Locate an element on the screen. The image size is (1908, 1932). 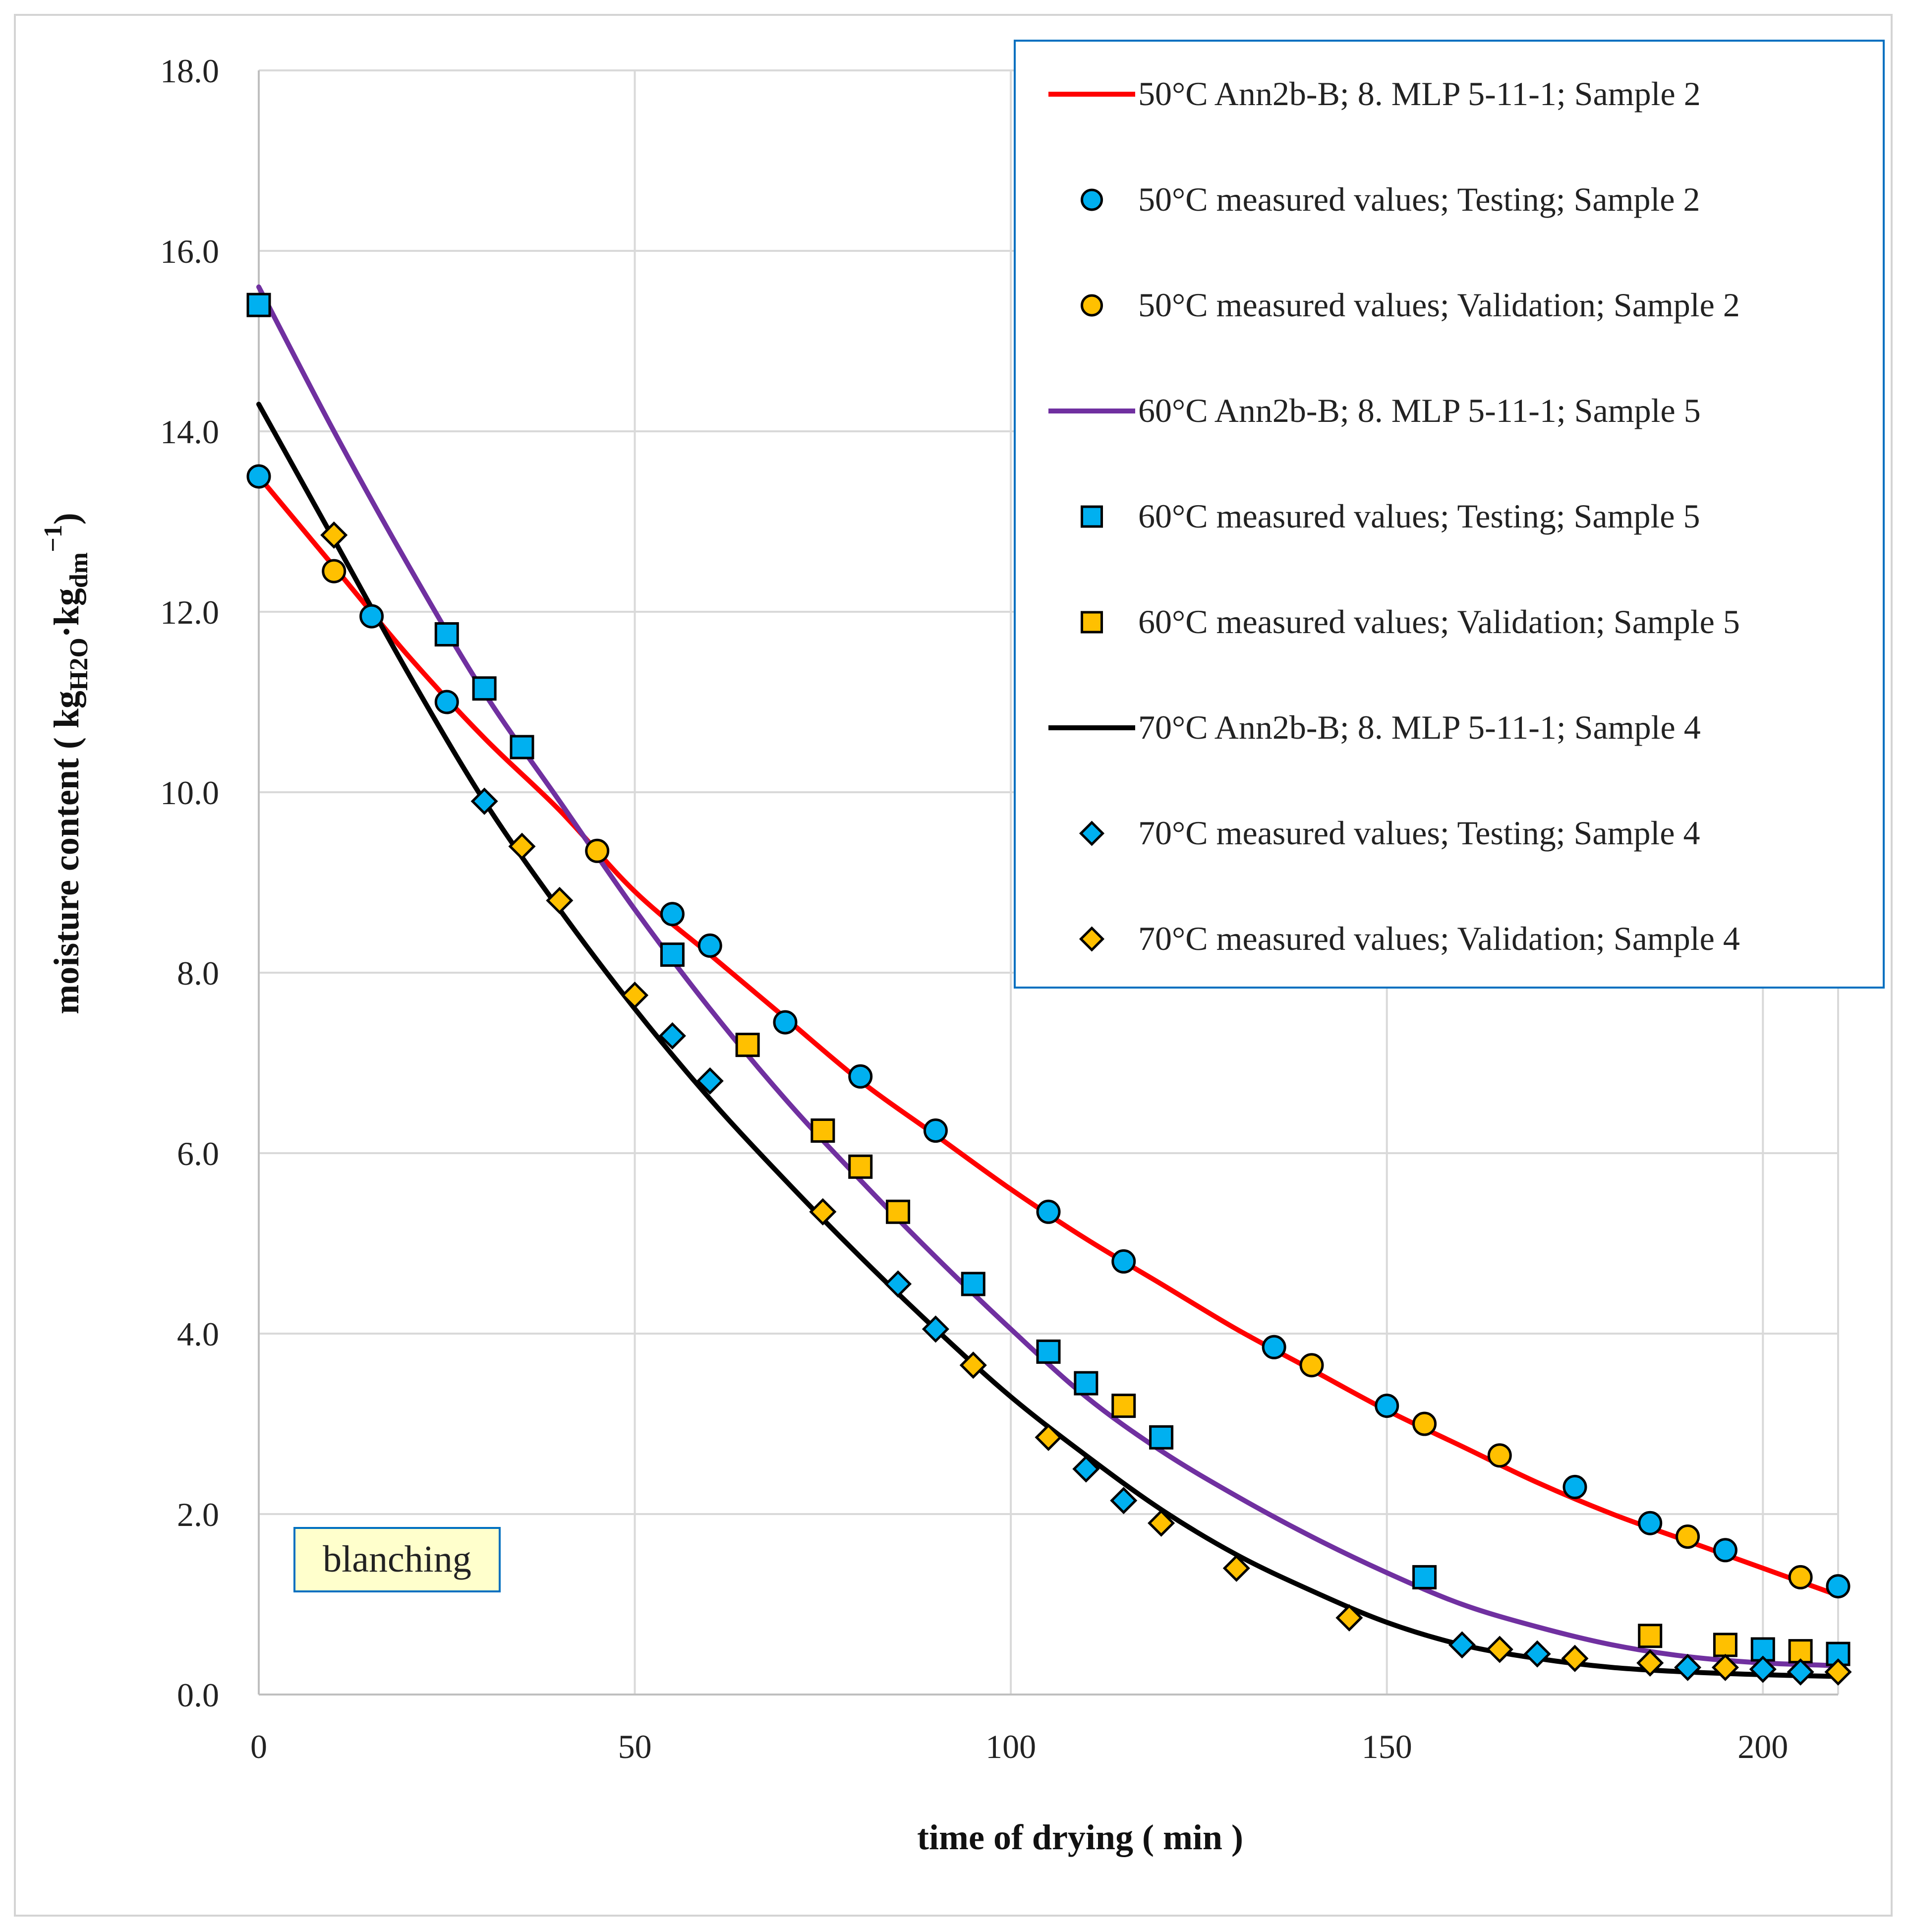
legend-label-1: 50°C measured values; Testing; Sample 2 is located at coordinates (1419, 199).